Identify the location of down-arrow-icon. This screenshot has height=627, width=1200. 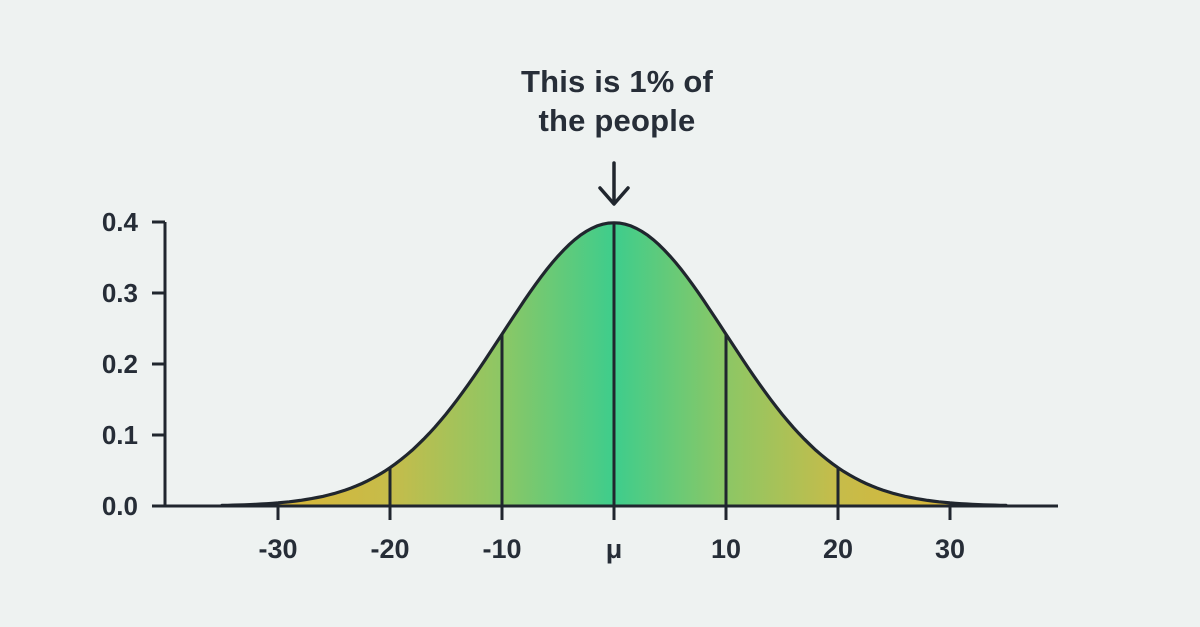
(614, 183).